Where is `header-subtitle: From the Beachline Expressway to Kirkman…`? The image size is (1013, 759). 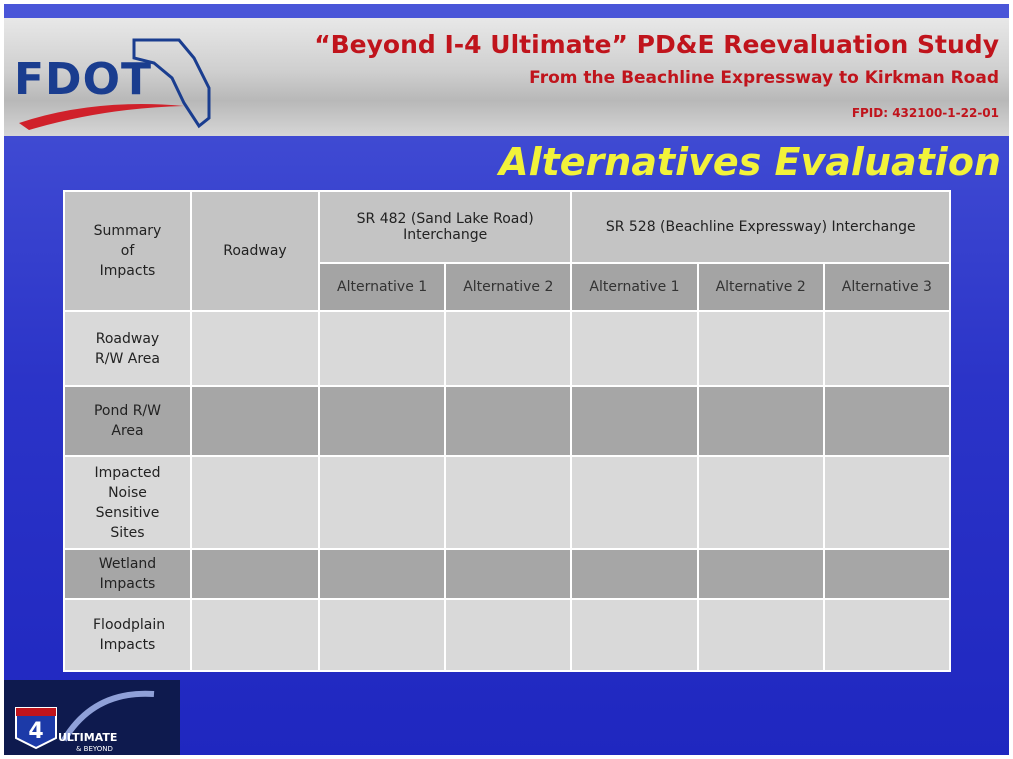
header-subtitle: From the Beachline Expressway to Kirkman… is located at coordinates (764, 78).